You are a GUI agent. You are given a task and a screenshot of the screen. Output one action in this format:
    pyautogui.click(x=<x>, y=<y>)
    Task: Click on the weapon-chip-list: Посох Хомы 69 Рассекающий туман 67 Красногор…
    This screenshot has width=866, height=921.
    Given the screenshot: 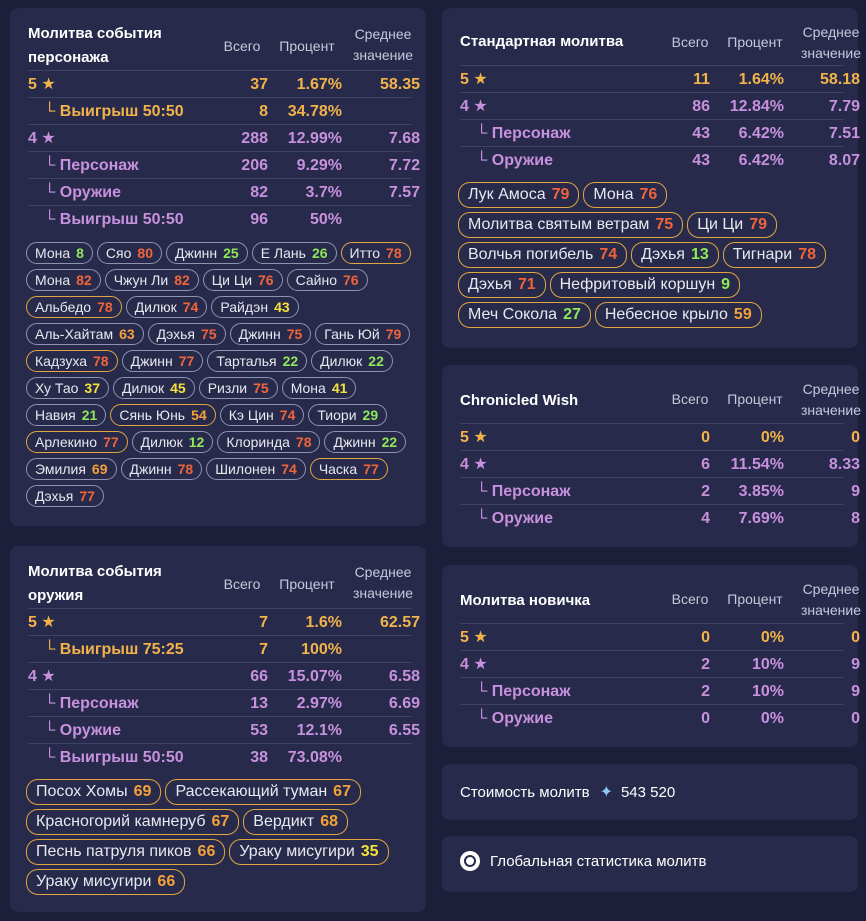 What is the action you would take?
    pyautogui.click(x=221, y=839)
    